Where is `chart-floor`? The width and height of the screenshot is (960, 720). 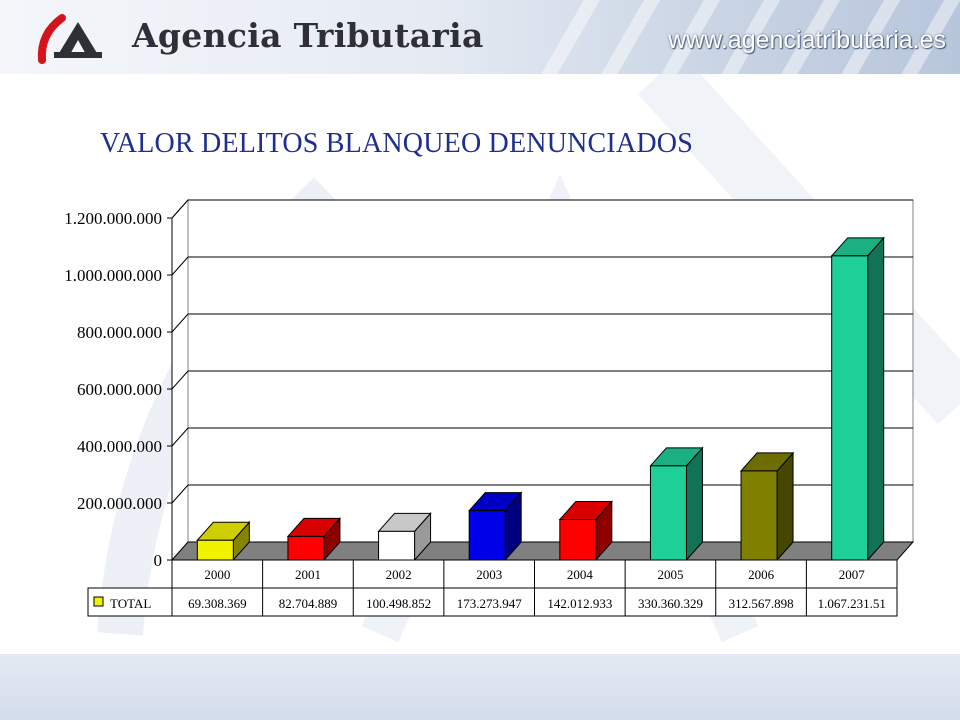 chart-floor is located at coordinates (542, 551).